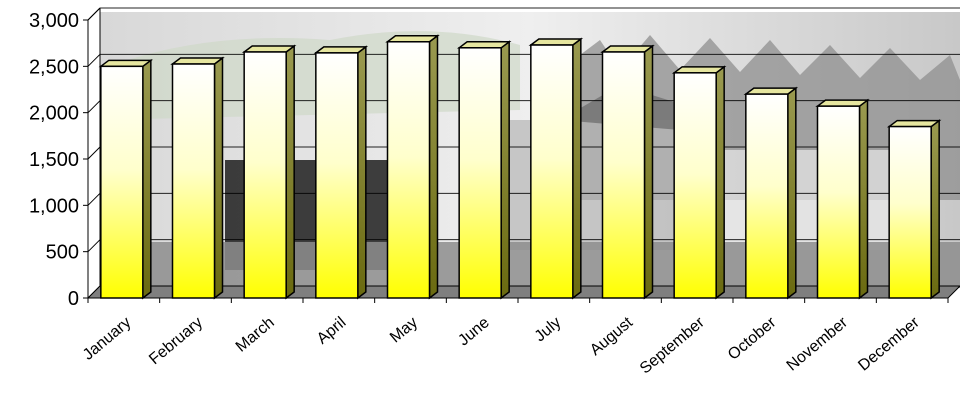  What do you see at coordinates (255, 335) in the screenshot?
I see `x-tick-label: March` at bounding box center [255, 335].